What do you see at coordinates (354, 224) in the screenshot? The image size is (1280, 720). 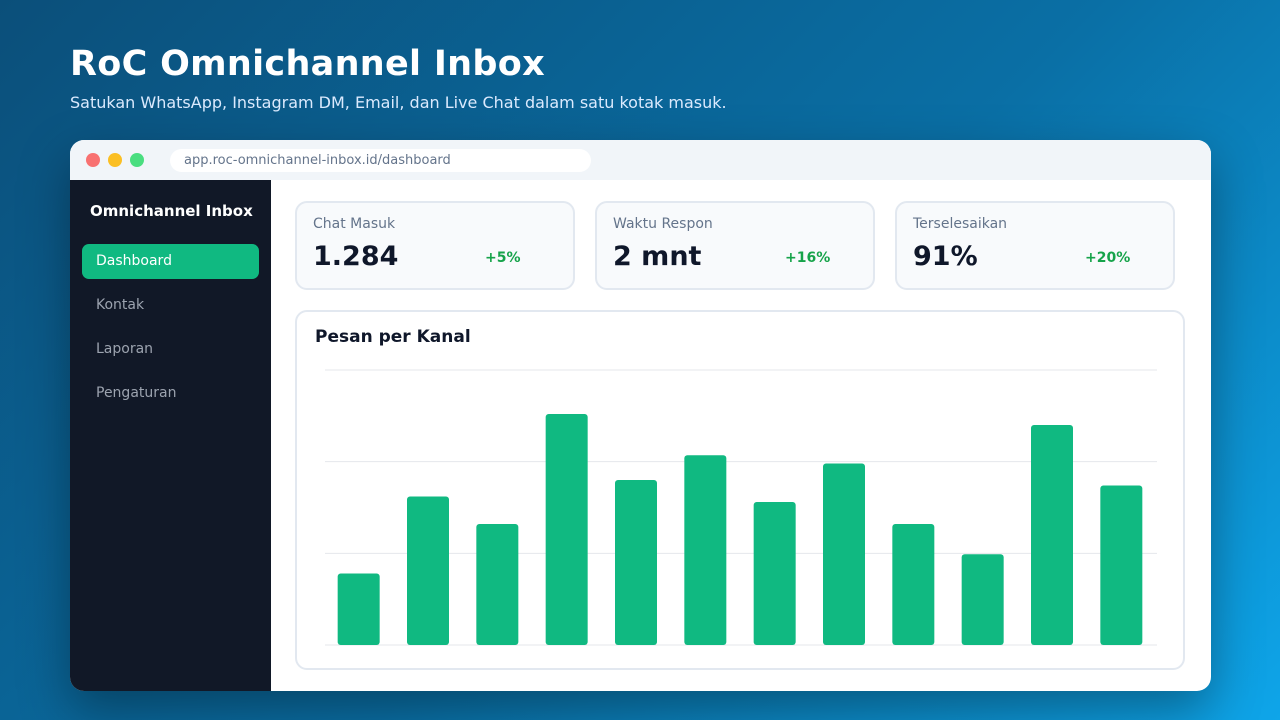 I see `stat-label: Chat Masuk` at bounding box center [354, 224].